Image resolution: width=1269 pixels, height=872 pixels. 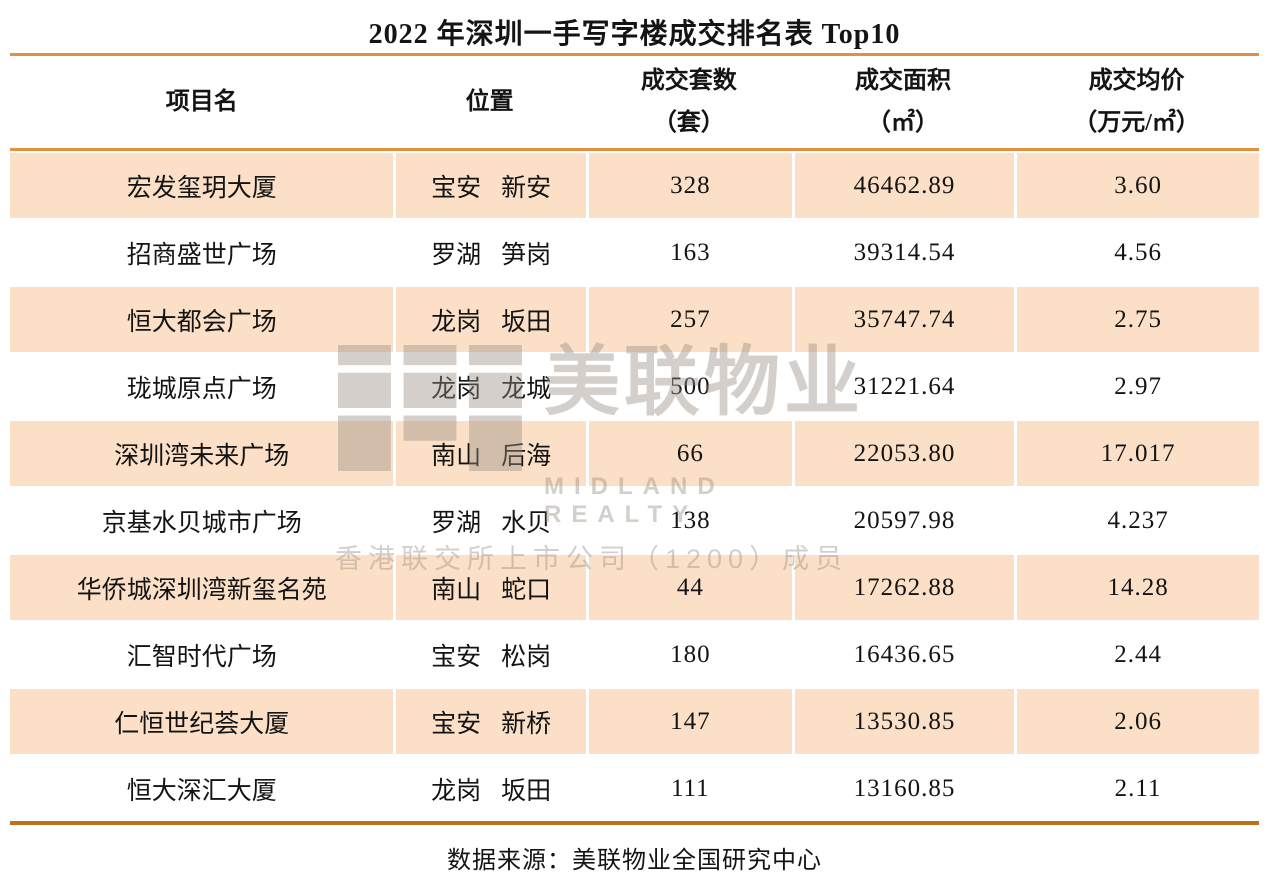 I want to click on table-row: 深圳湾未来广场 南山 后海 66 22053.80 17.017, so click(x=634, y=452).